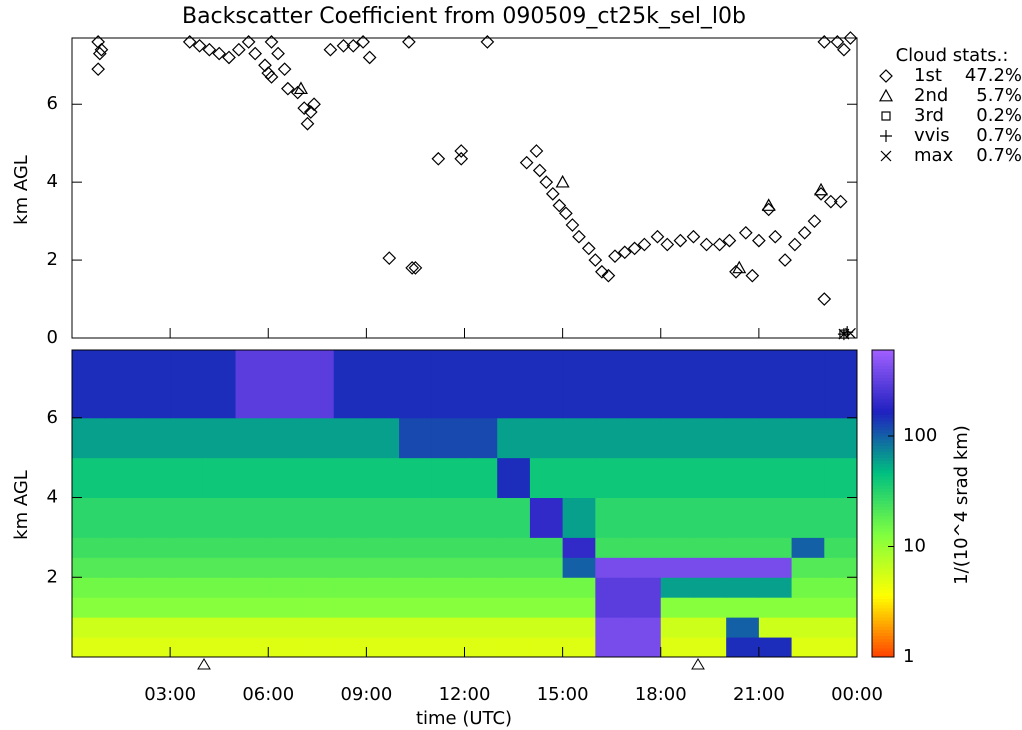  I want to click on x-tick-label: 18:00, so click(661, 694).